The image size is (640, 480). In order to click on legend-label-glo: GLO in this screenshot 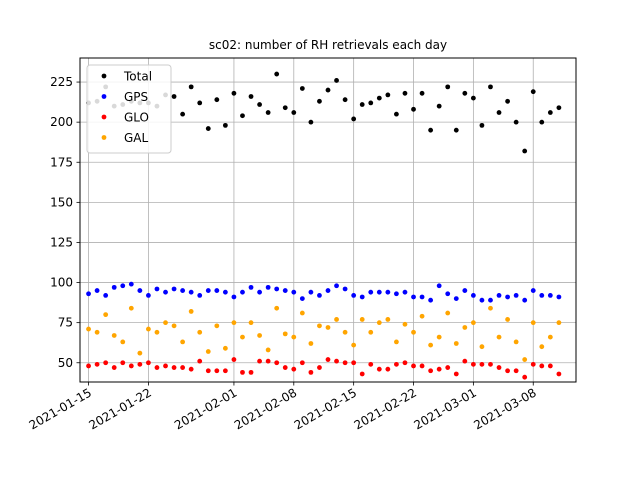, I will do `click(136, 118)`.